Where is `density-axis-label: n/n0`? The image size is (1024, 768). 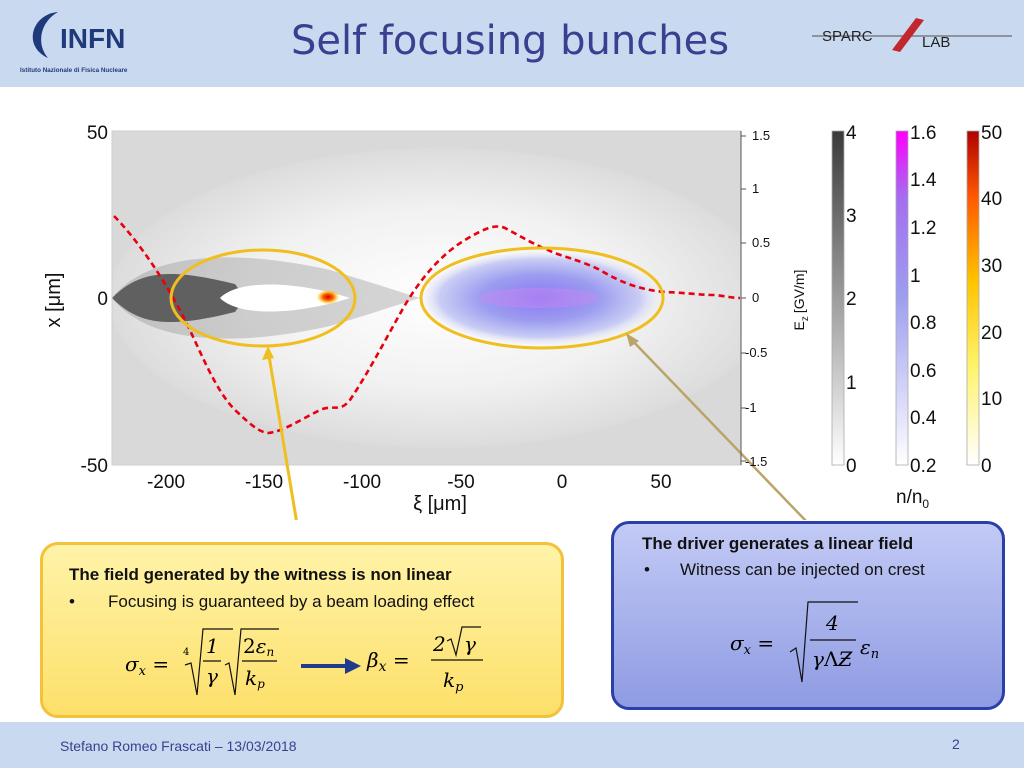 density-axis-label: n/n0 is located at coordinates (912, 499).